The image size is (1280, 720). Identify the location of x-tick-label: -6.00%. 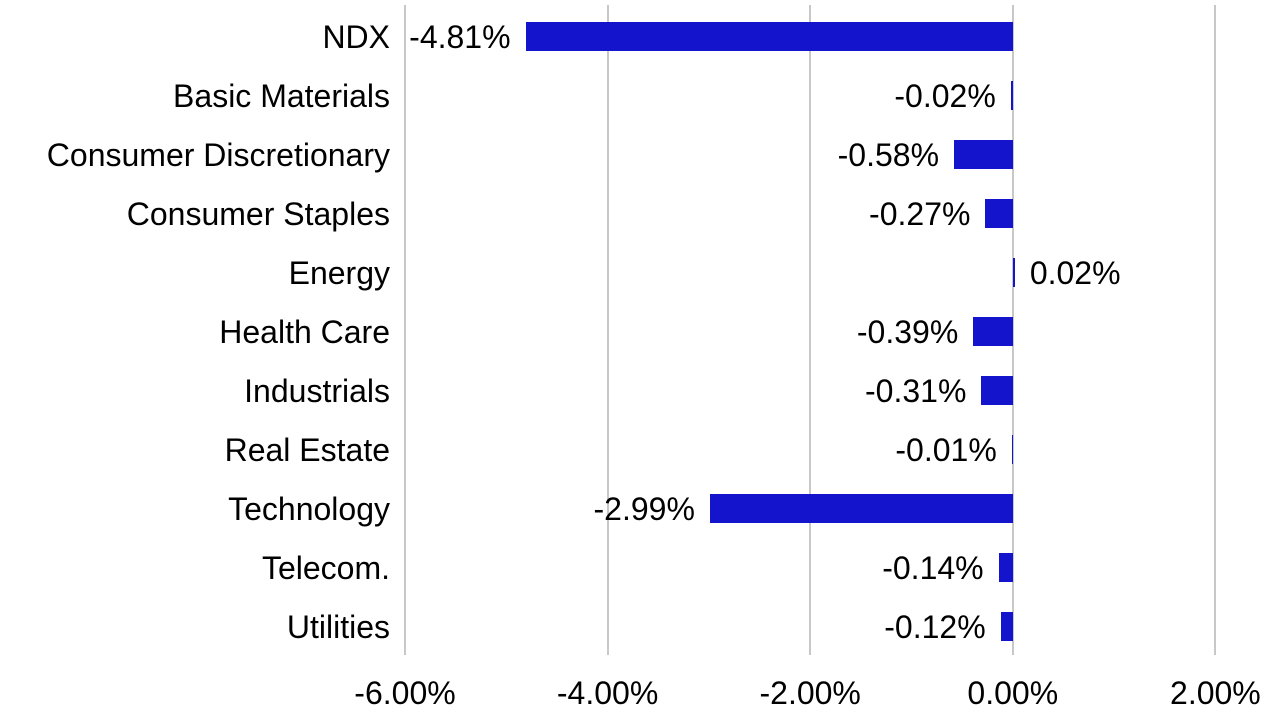
(405, 693).